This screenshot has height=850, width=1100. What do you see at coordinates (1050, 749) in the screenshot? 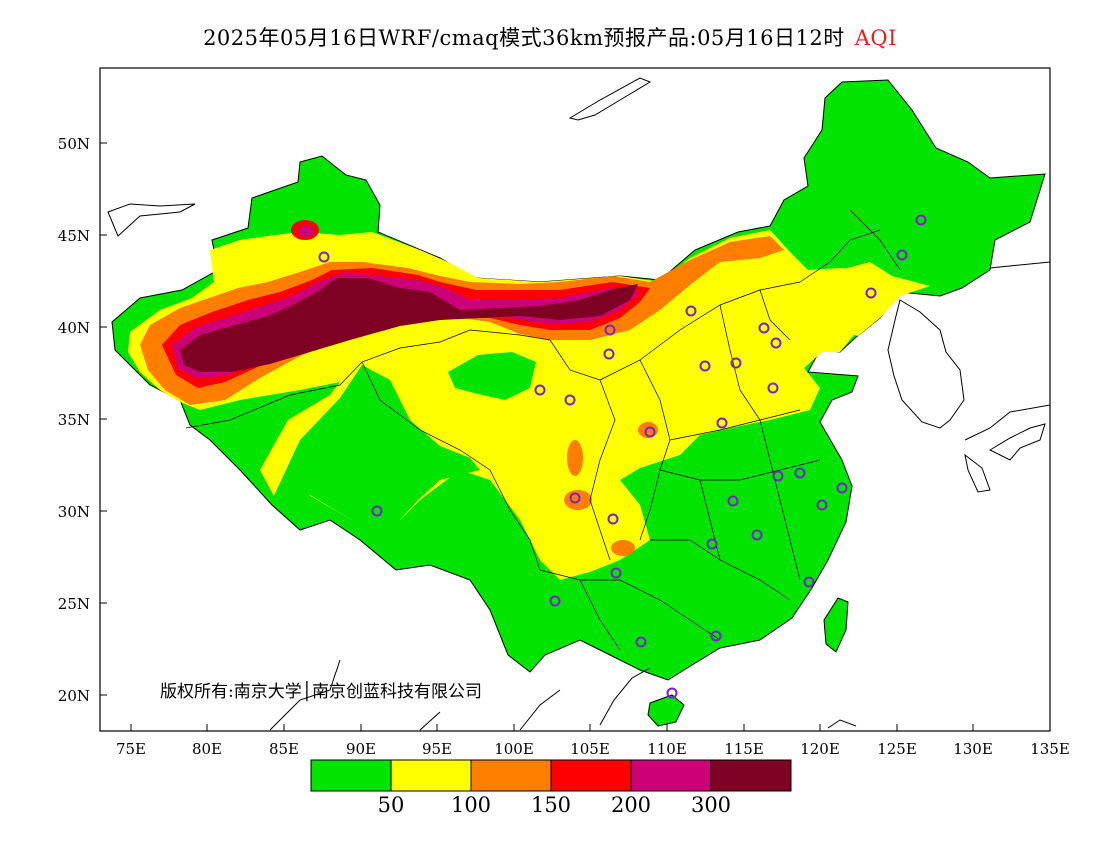
I see `lon-label: 135E` at bounding box center [1050, 749].